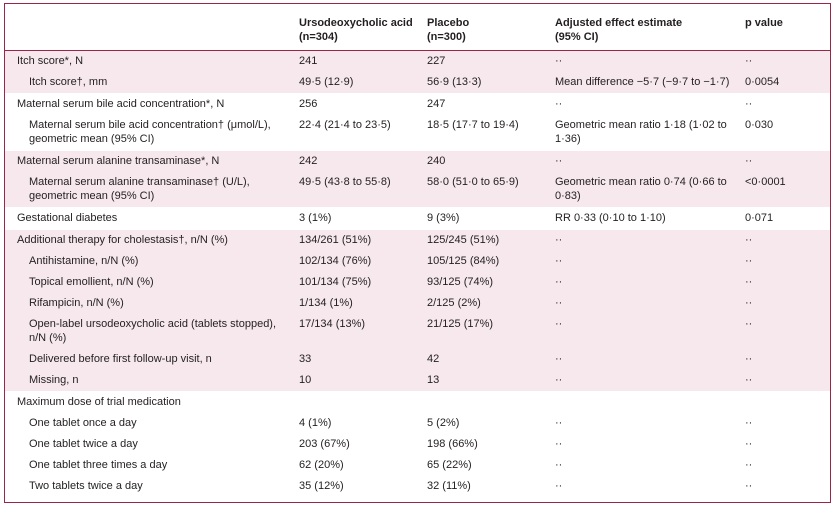  I want to click on table-row: Itch score*, N 241 227 ·· ··, so click(417, 61).